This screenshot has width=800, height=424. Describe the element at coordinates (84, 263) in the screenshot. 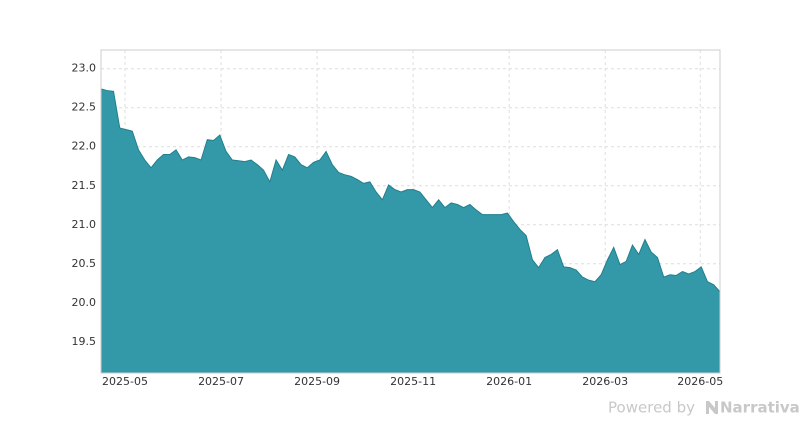

I see `y-tick-label: 20.5` at that location.